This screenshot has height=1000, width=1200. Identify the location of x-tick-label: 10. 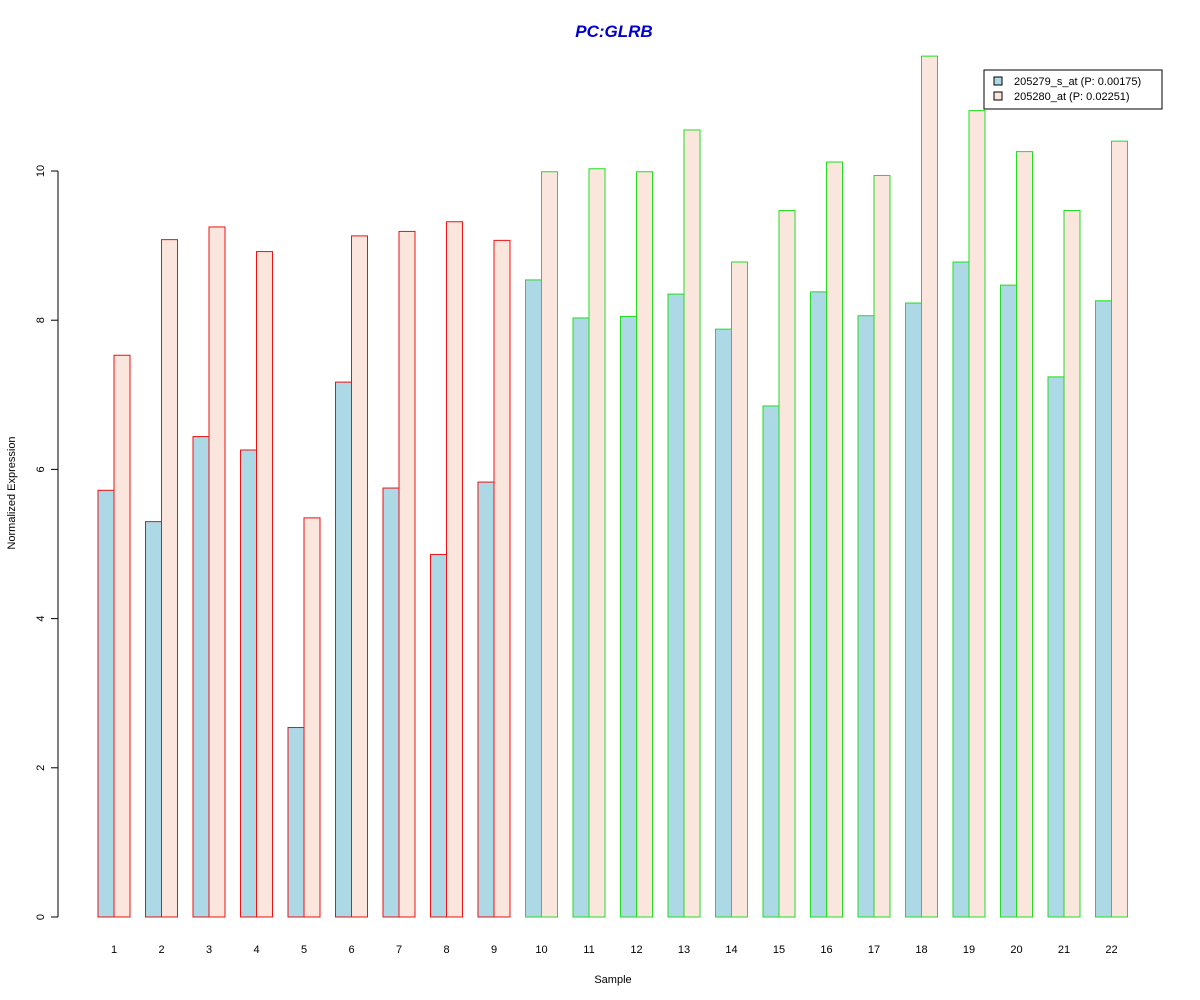
(541, 950).